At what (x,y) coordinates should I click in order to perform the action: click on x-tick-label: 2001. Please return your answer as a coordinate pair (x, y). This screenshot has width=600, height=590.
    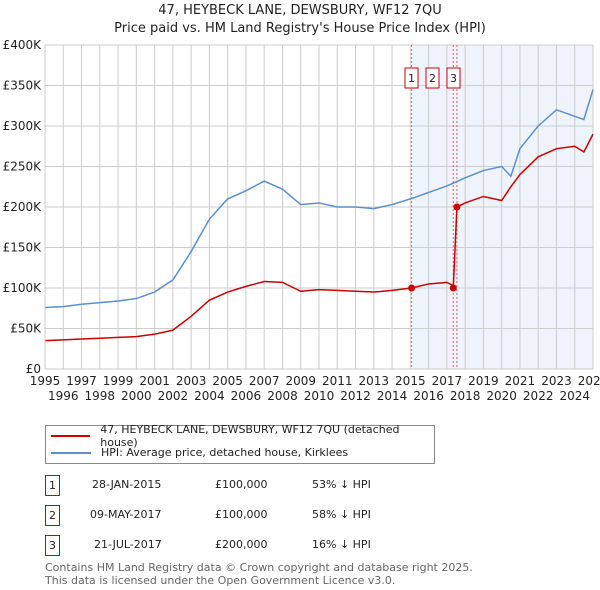
    Looking at the image, I should click on (154, 381).